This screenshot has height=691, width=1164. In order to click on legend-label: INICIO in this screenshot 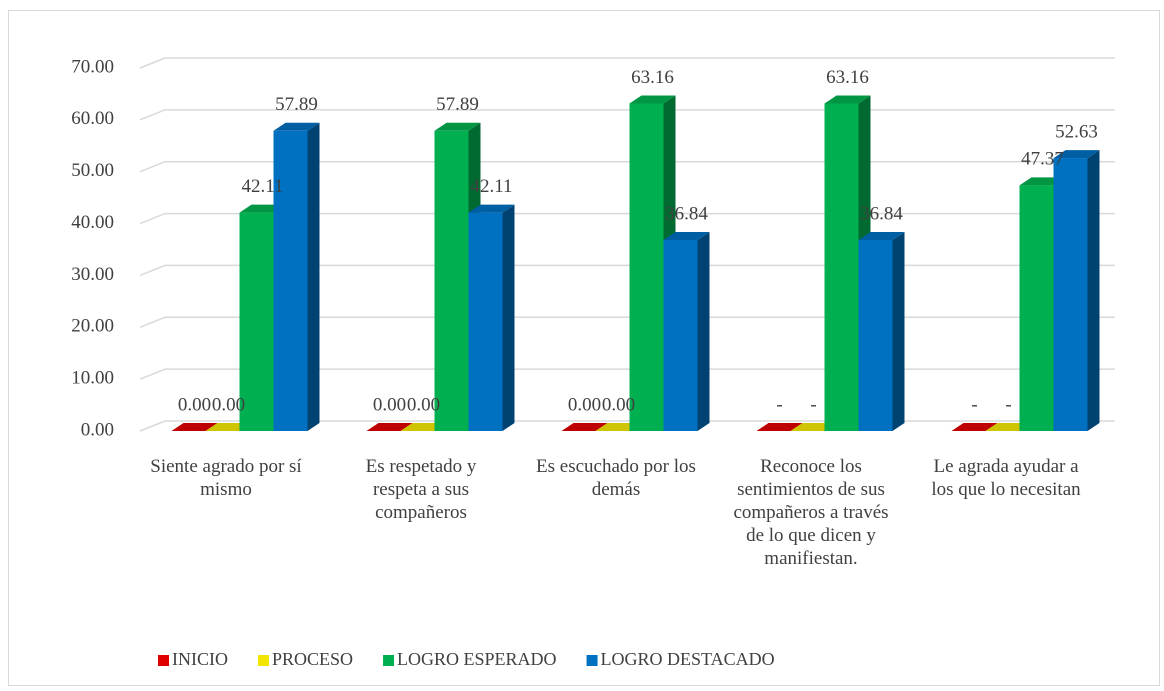, I will do `click(200, 659)`.